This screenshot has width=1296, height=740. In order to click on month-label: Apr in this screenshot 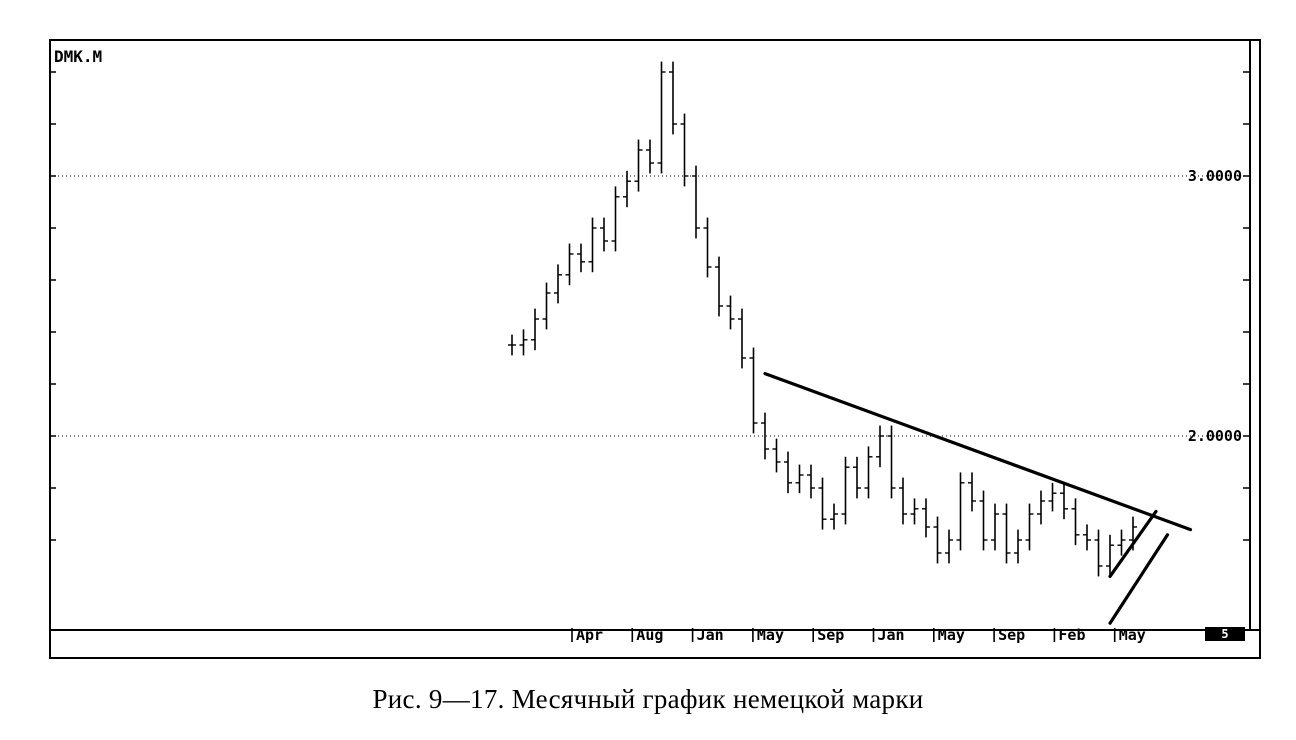, I will do `click(589, 635)`.